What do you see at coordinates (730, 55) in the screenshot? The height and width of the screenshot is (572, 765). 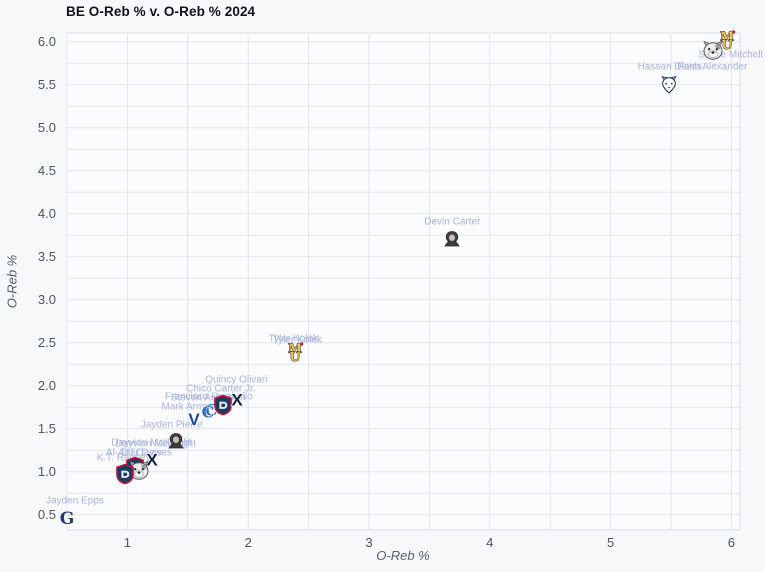 I see `player-label: Stevie Mitchell` at bounding box center [730, 55].